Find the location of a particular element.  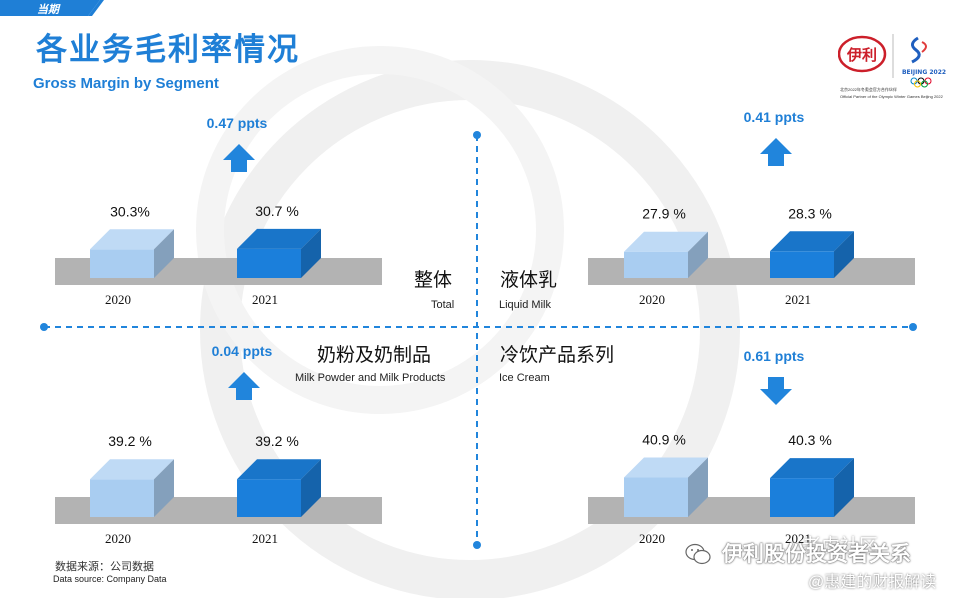

bar-value-label: 27.9 % is located at coordinates (664, 214).